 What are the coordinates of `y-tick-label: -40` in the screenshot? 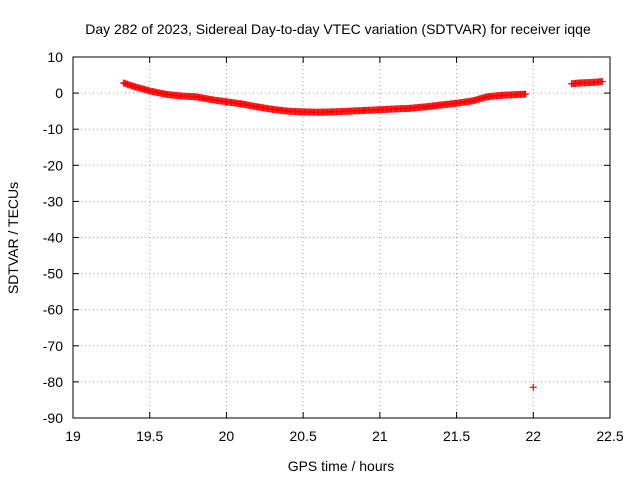 It's located at (53, 238).